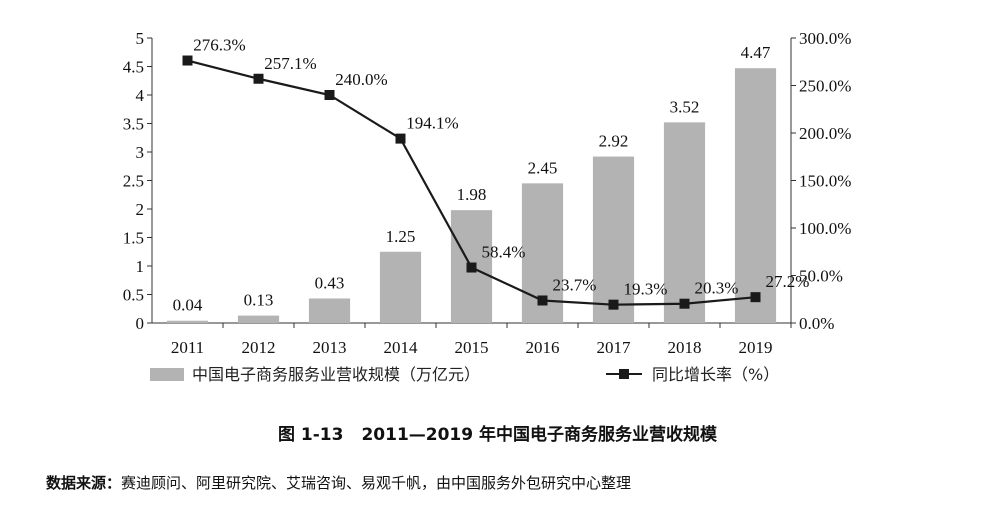  Describe the element at coordinates (376, 483) in the screenshot. I see `data-source-text: 赛迪顾问、阿里研究院、艾瑞咨询、易观千帆，由中国服务外包研究中心整理` at that location.